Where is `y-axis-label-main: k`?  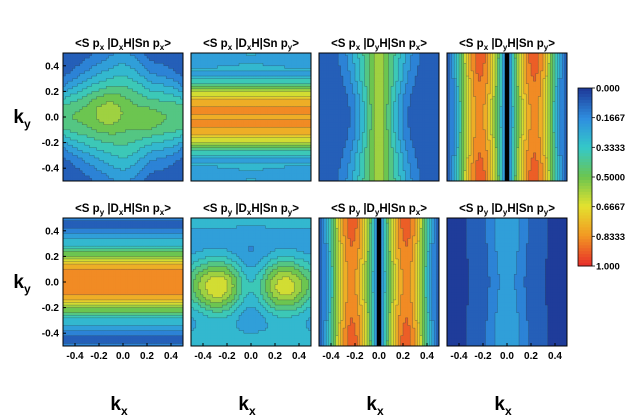
y-axis-label-main: k is located at coordinates (18, 117).